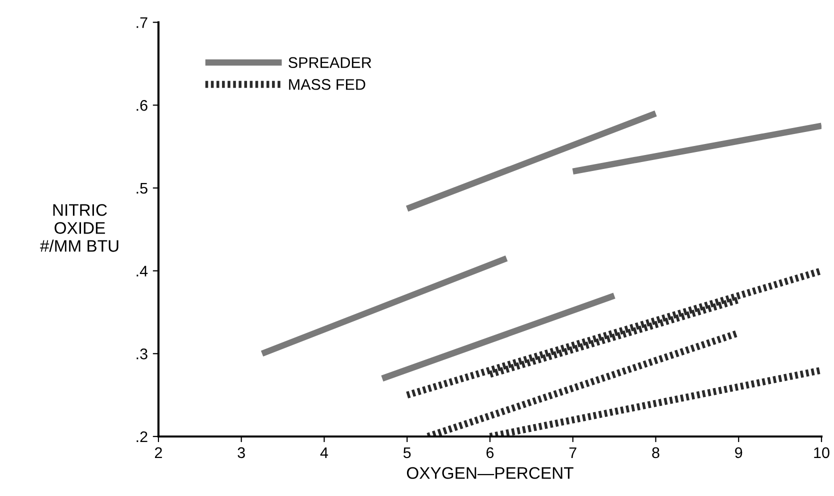 This screenshot has height=496, width=834. What do you see at coordinates (490, 473) in the screenshot?
I see `x-axis-title: OXYGEN—PERCENT` at bounding box center [490, 473].